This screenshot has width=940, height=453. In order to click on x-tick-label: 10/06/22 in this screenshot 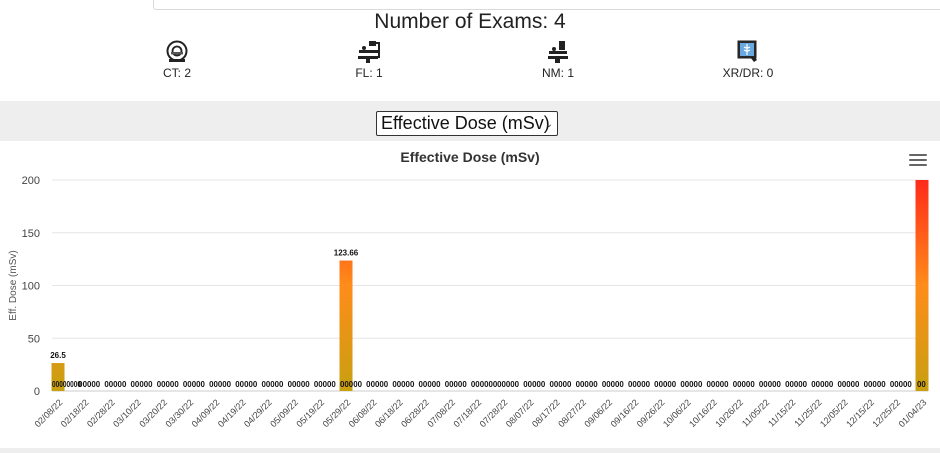, I will do `click(677, 413)`.